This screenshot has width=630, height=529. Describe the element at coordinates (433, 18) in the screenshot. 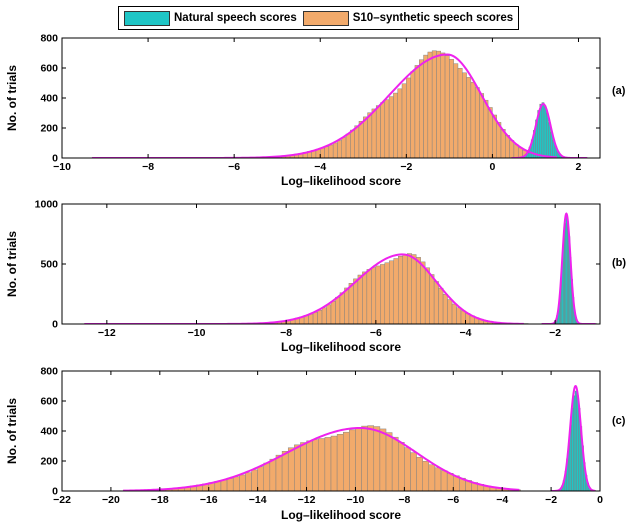

I see `legend-label-synthetic: S10–synthetic speech scores` at that location.